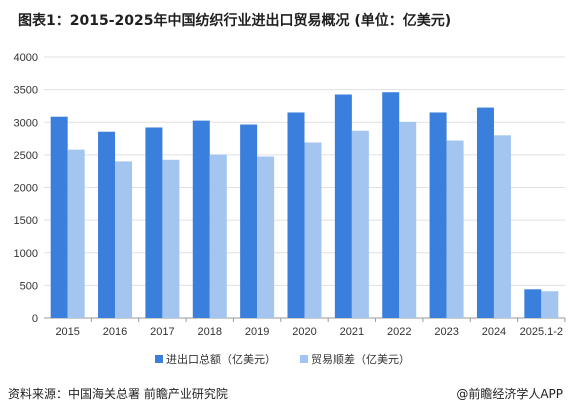  Describe the element at coordinates (399, 332) in the screenshot. I see `x-tick-label: 2022` at that location.